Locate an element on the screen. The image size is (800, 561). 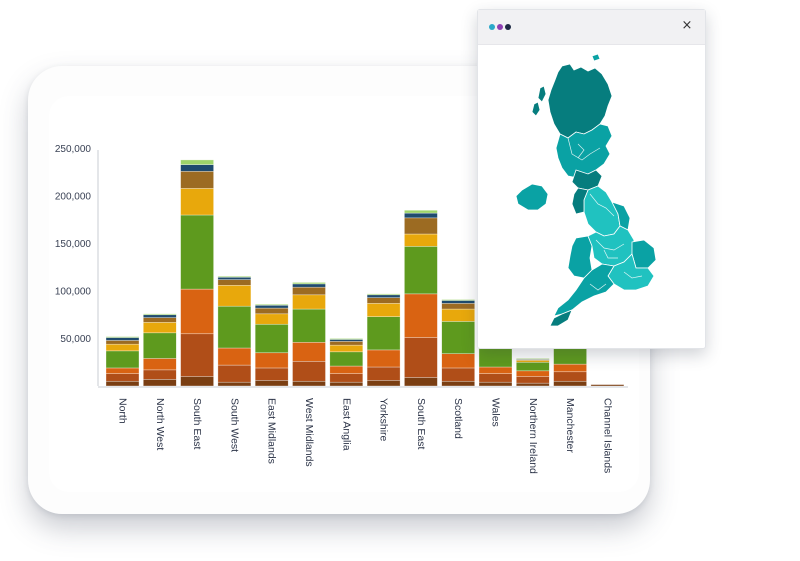
map-region-cornwall is located at coordinates (561, 318).